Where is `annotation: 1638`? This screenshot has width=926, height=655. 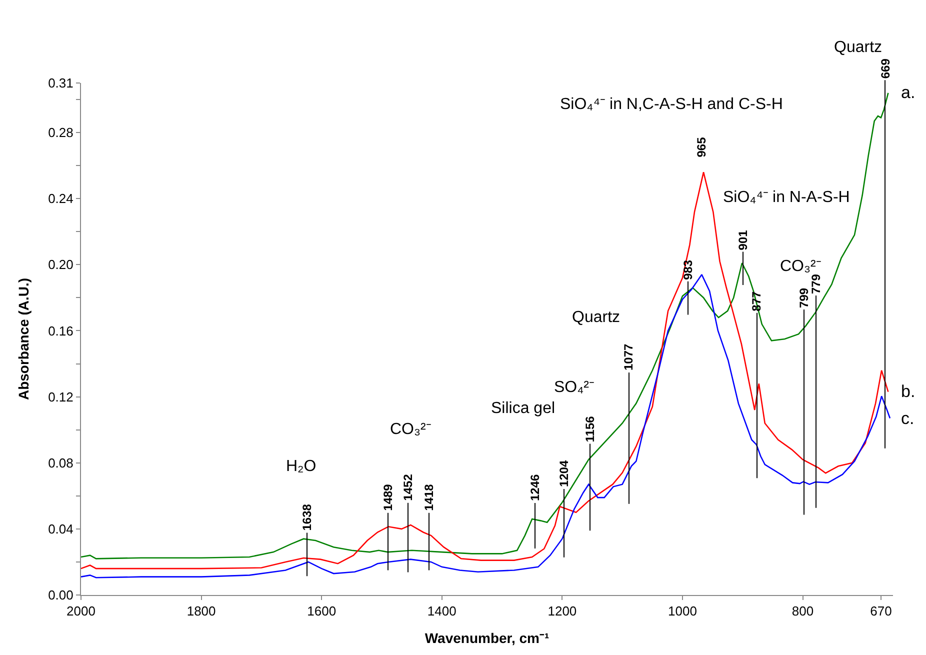 annotation: 1638 is located at coordinates (307, 517).